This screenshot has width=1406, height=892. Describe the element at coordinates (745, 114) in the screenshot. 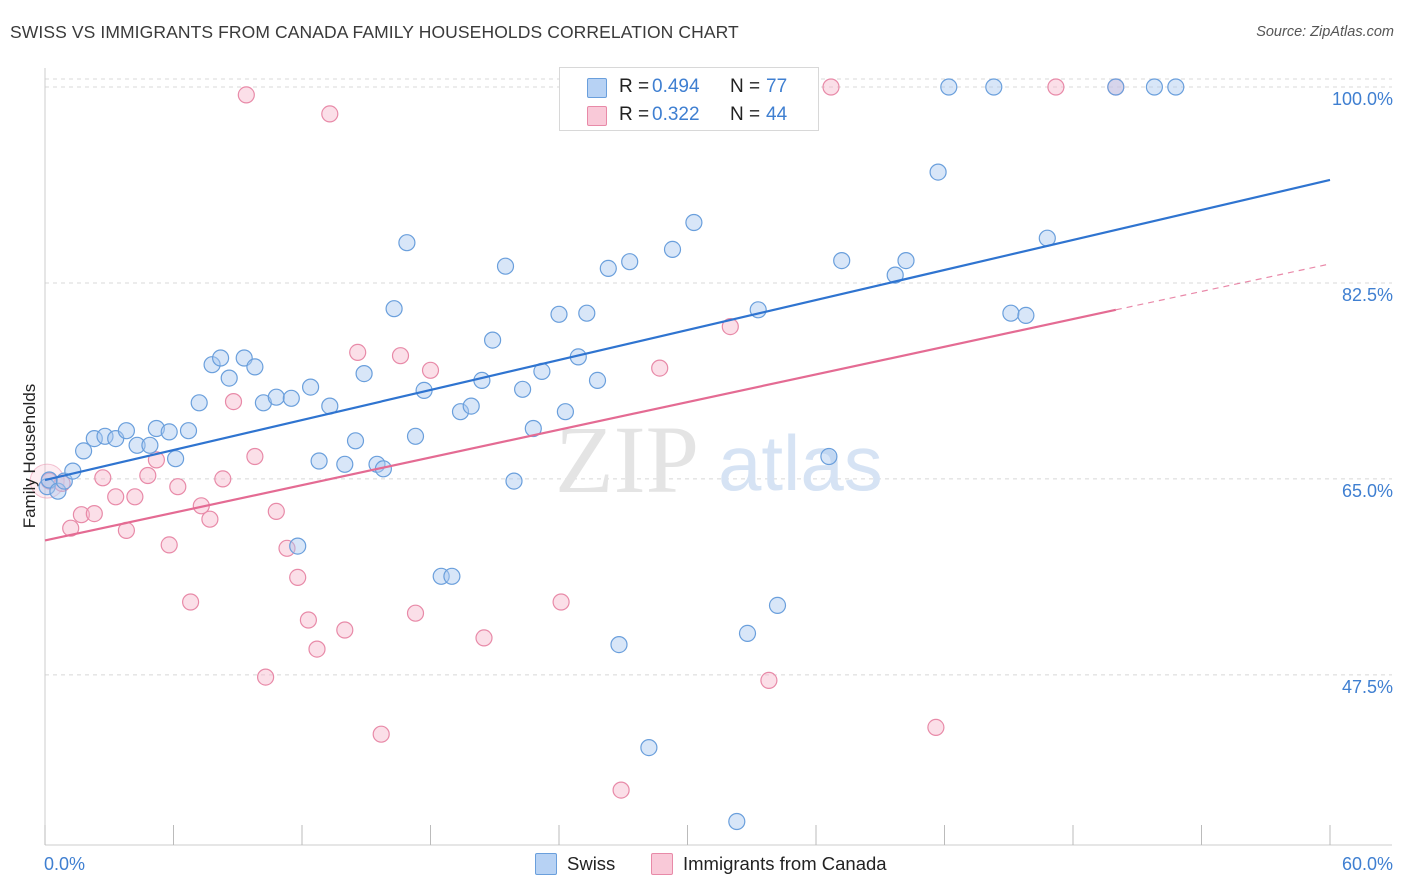

I see `canada-n-label: N =` at that location.